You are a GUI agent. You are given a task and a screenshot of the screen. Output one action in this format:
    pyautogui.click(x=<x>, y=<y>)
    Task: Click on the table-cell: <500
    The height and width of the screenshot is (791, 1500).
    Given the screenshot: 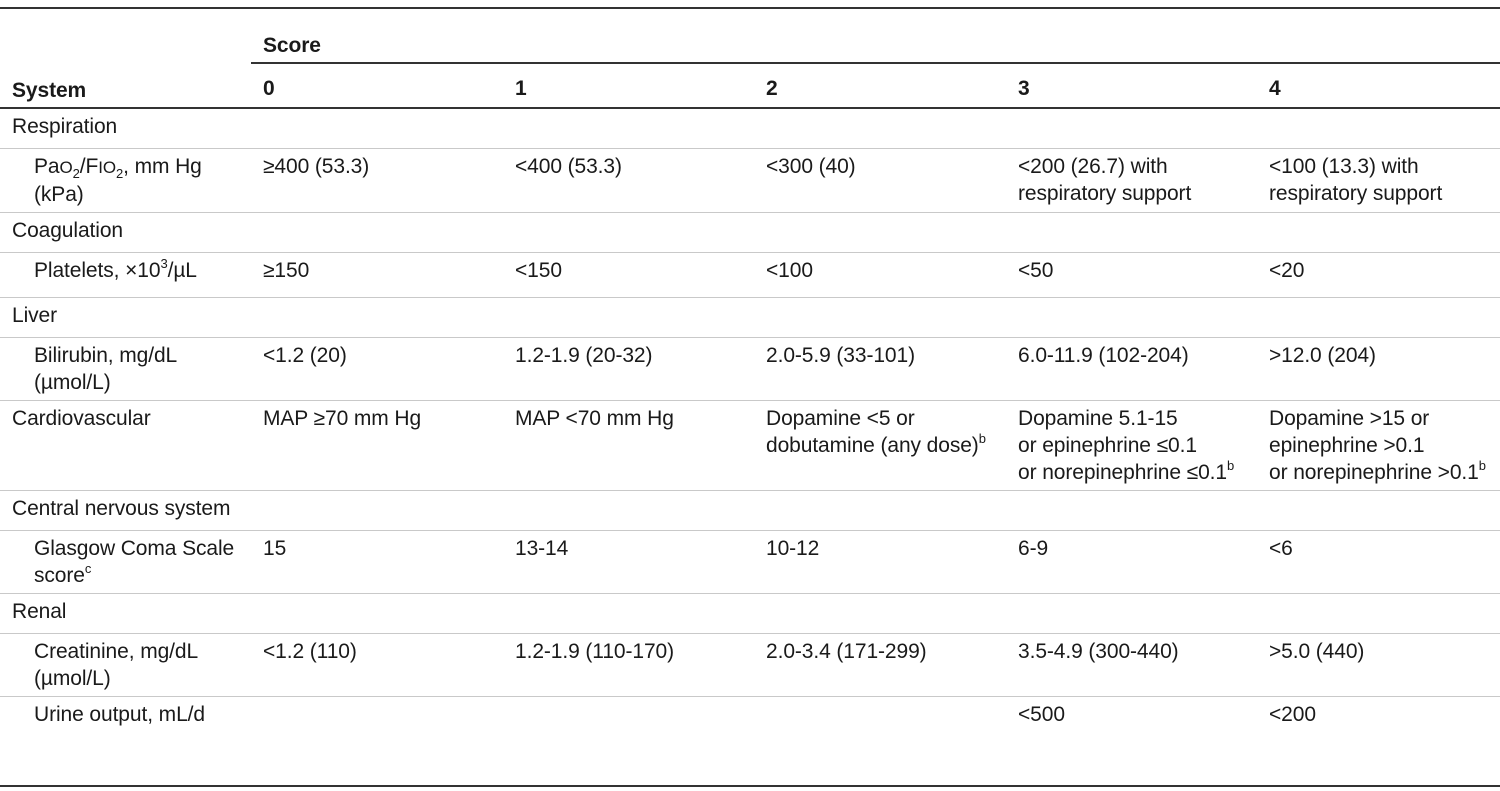 What is the action you would take?
    pyautogui.click(x=1041, y=714)
    